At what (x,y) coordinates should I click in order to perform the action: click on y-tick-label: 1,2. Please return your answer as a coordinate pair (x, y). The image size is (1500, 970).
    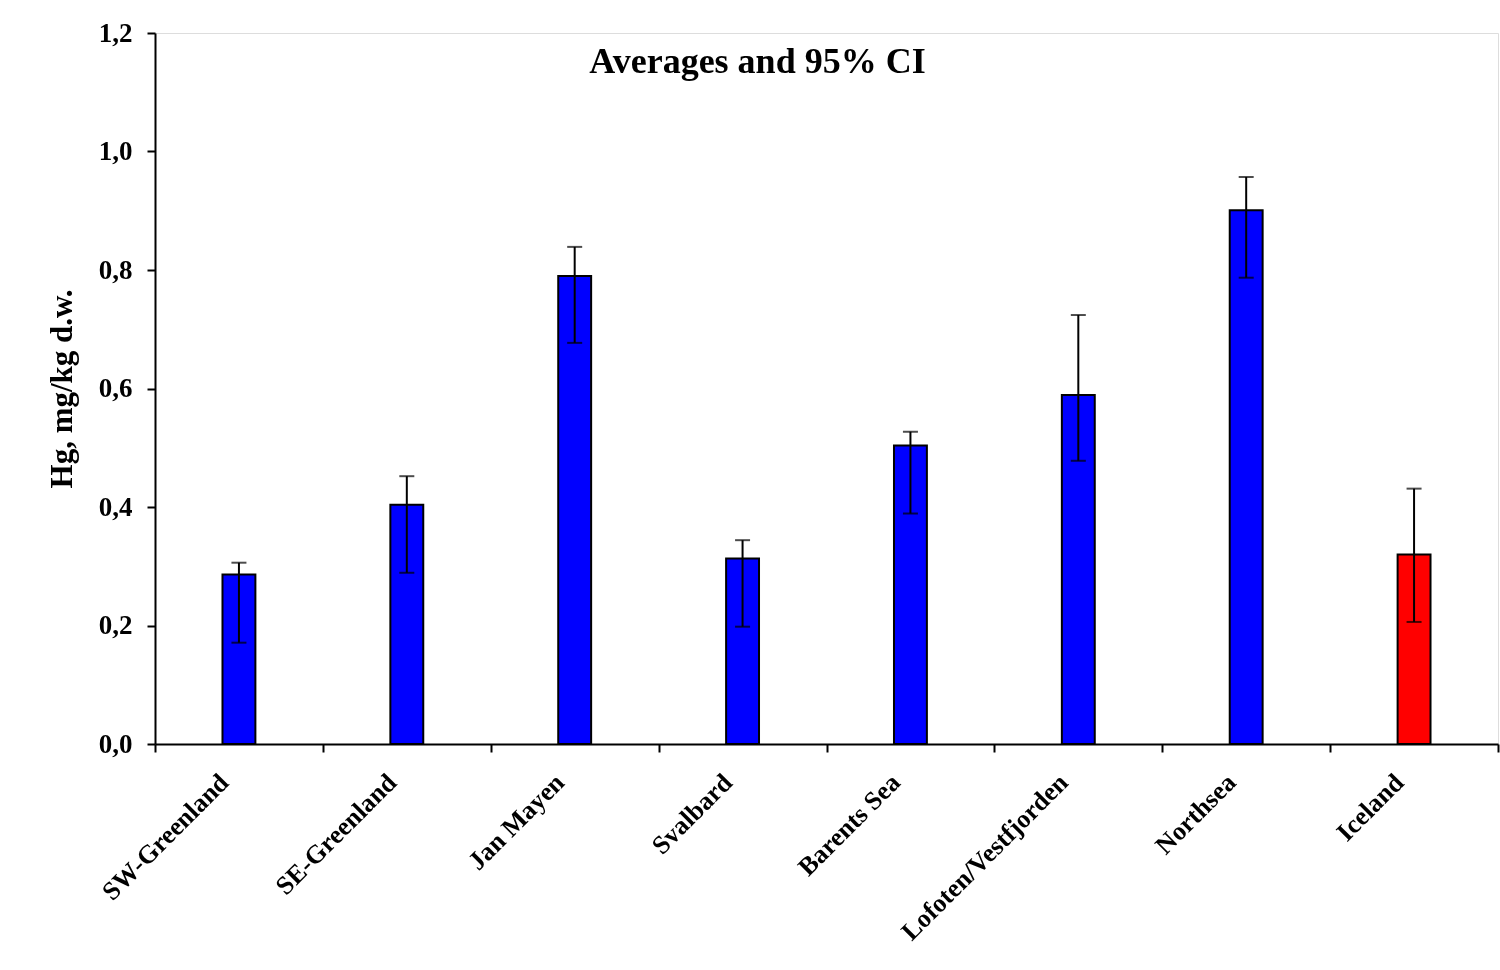
    Looking at the image, I should click on (115, 32).